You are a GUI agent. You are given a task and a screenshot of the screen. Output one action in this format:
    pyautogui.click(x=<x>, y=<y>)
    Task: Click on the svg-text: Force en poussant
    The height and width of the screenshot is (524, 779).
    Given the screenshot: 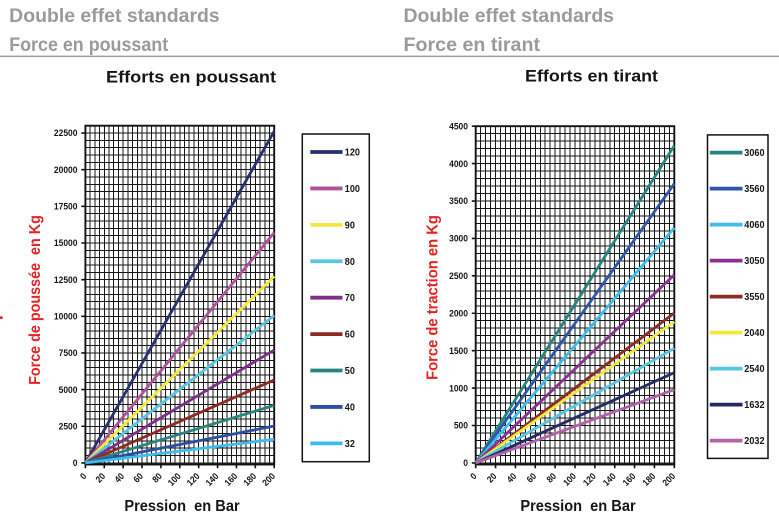 What is the action you would take?
    pyautogui.click(x=89, y=45)
    